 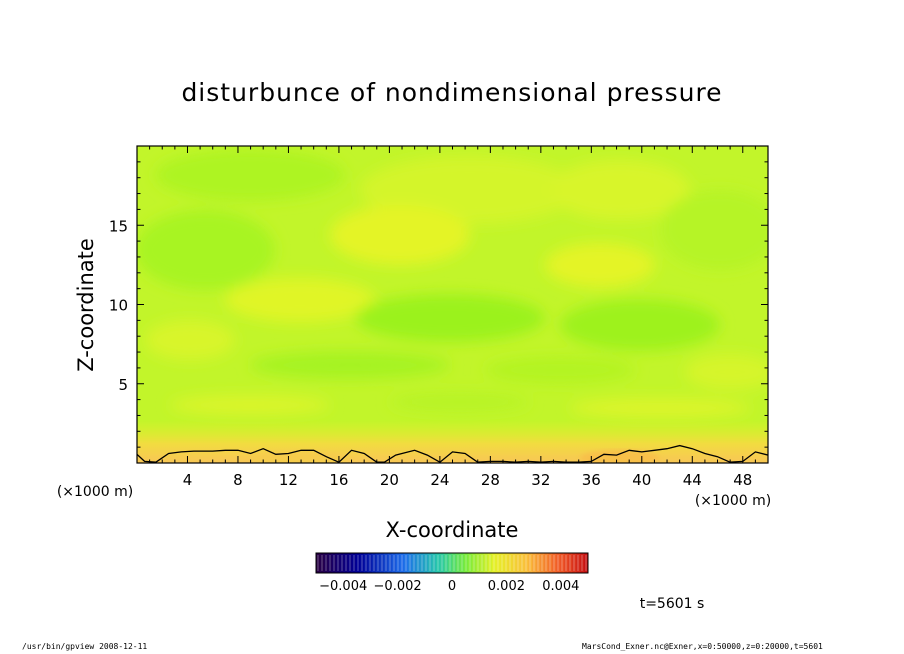 I want to click on x-tick-label: 48, so click(x=742, y=480).